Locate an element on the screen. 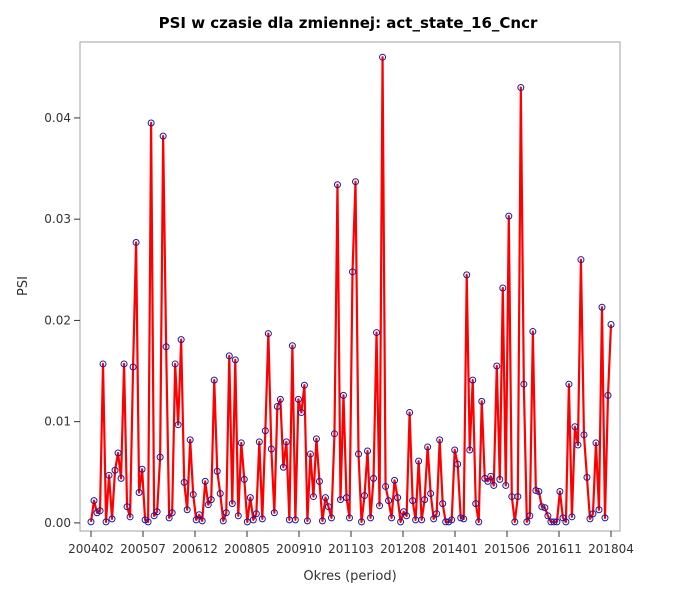 This screenshot has height=600, width=700. y-axis-label: PSI is located at coordinates (23, 286).